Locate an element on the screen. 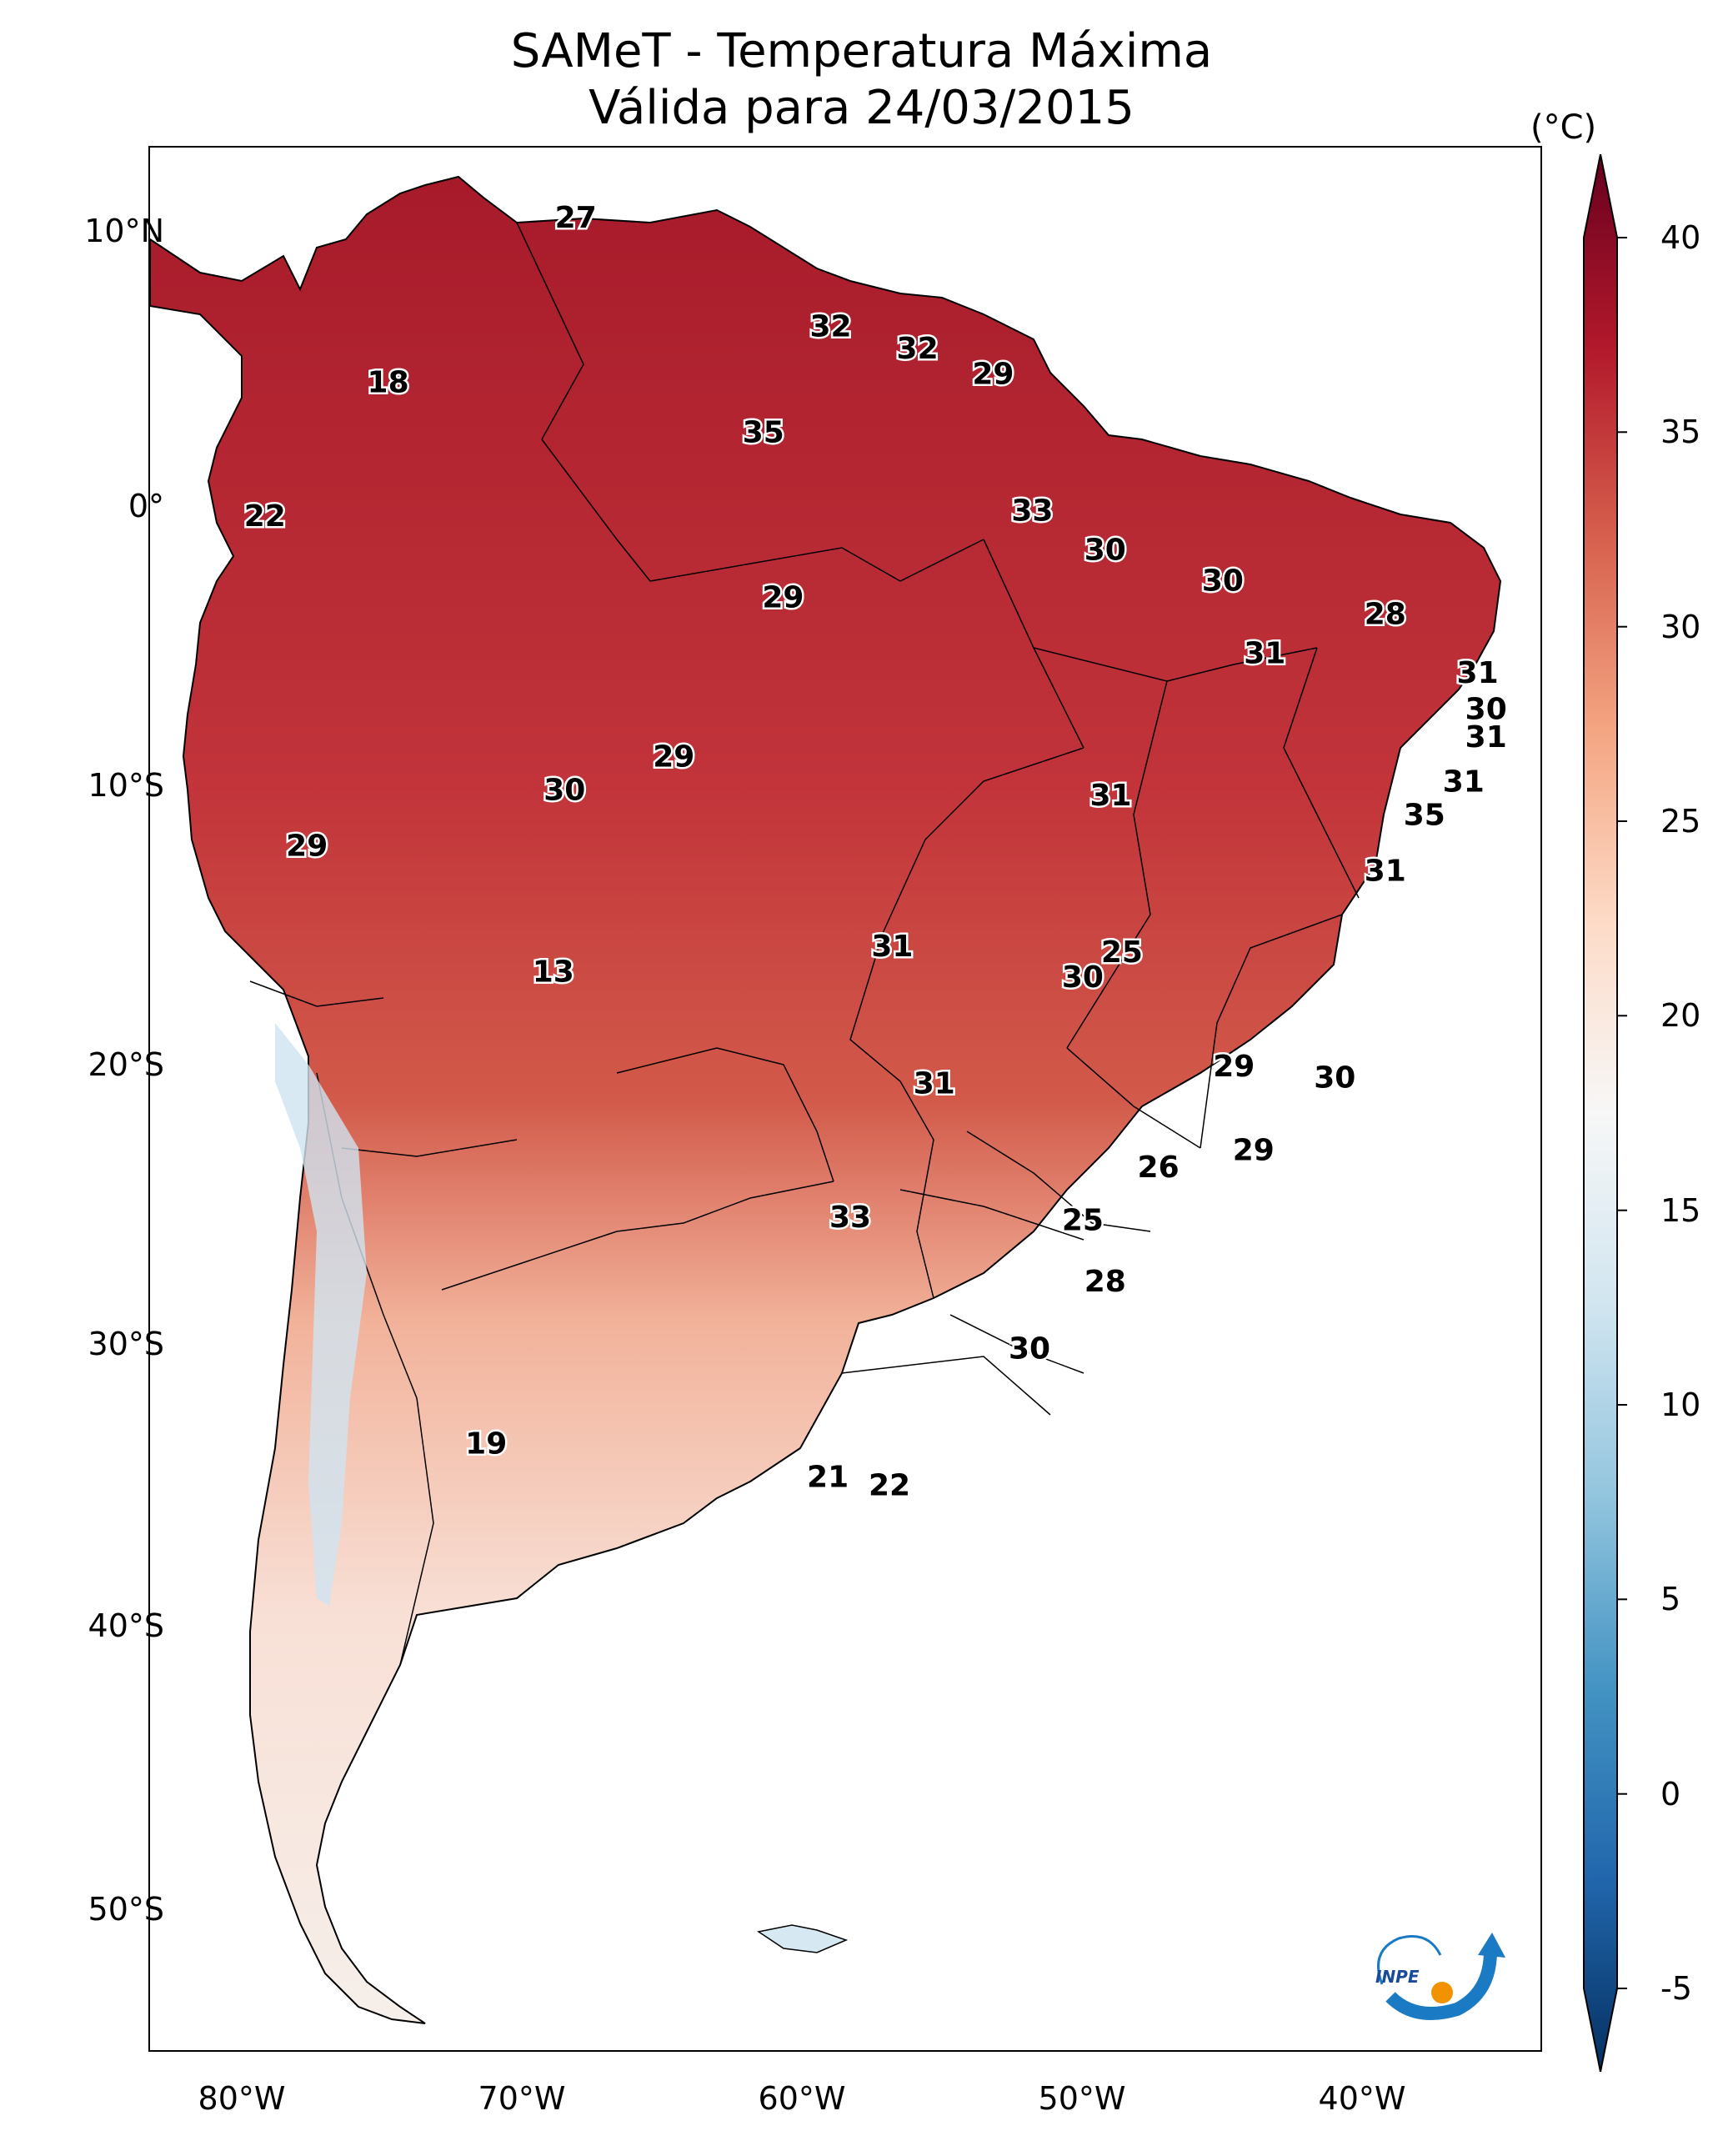  lat-tick-10n: 10°N is located at coordinates (124, 231).